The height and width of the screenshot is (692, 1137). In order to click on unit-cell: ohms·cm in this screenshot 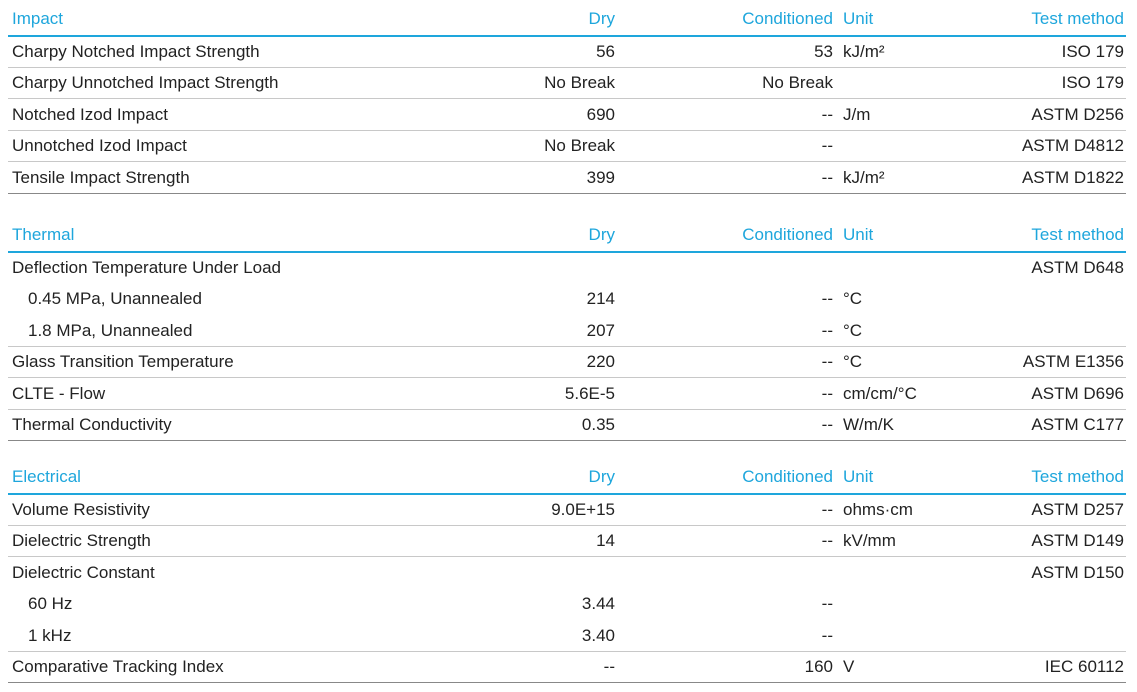, I will do `click(878, 509)`.